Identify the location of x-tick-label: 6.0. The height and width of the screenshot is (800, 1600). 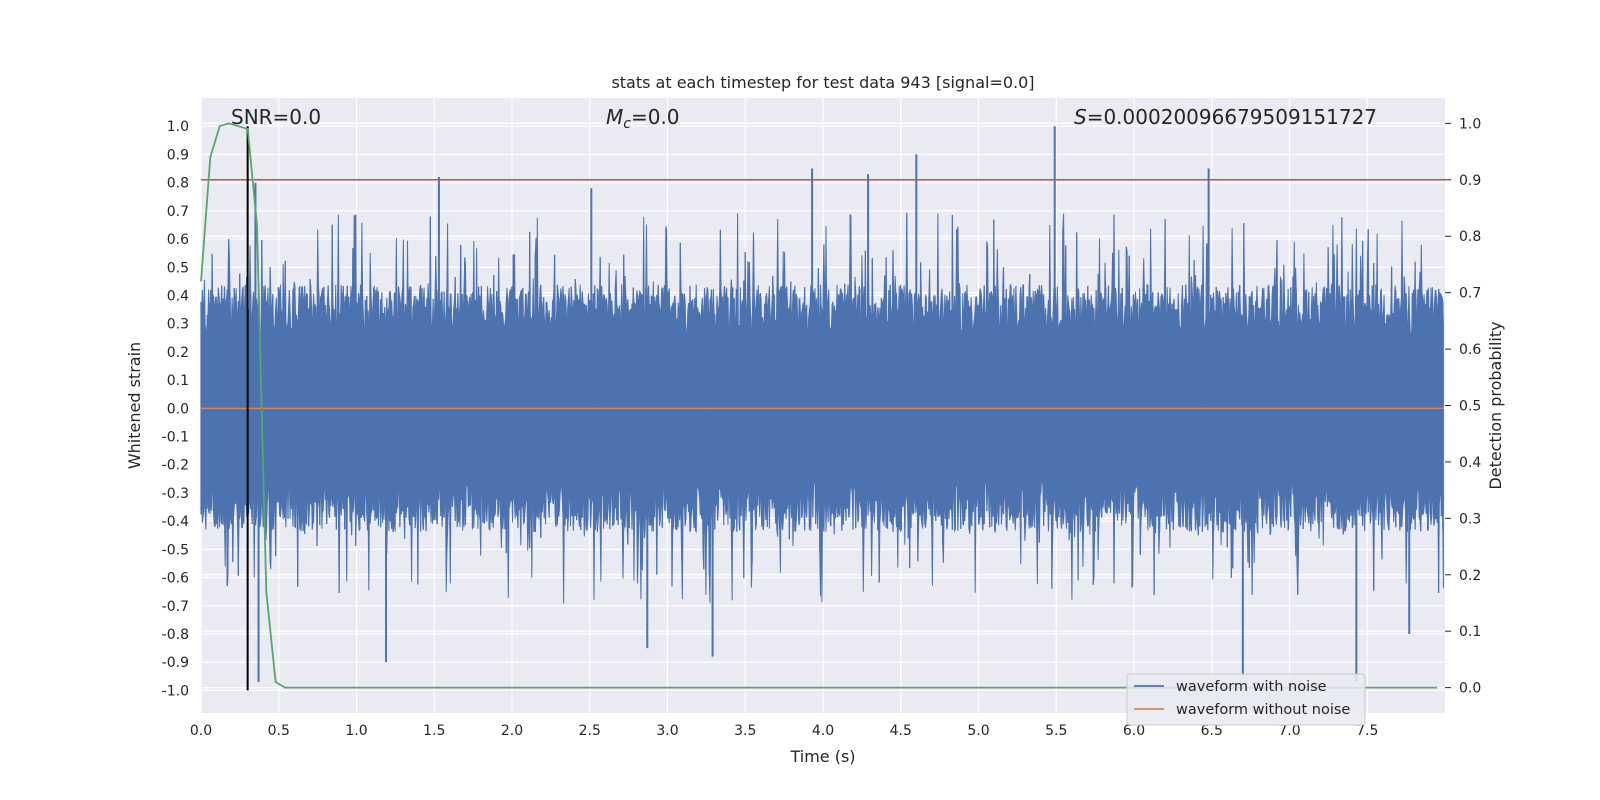
(1134, 731).